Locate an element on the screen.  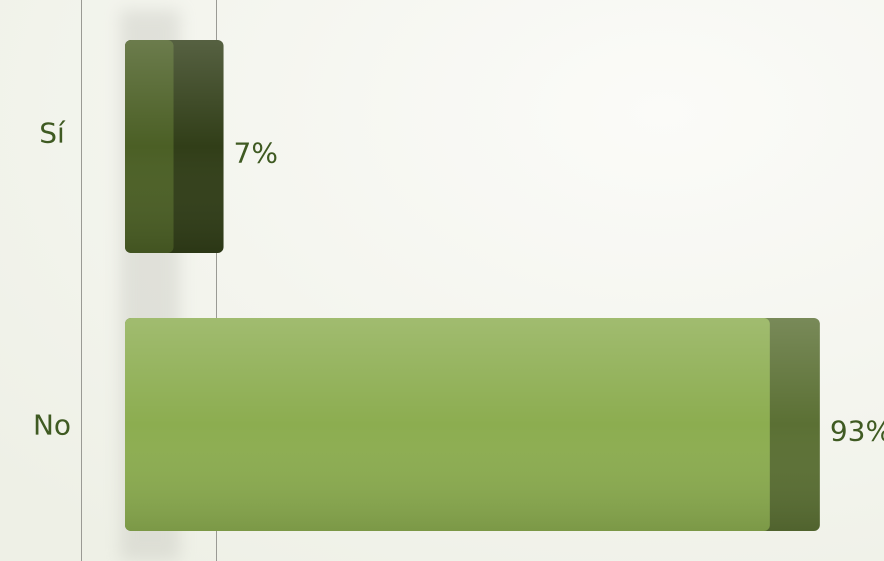
category-label: Sí is located at coordinates (52, 133).